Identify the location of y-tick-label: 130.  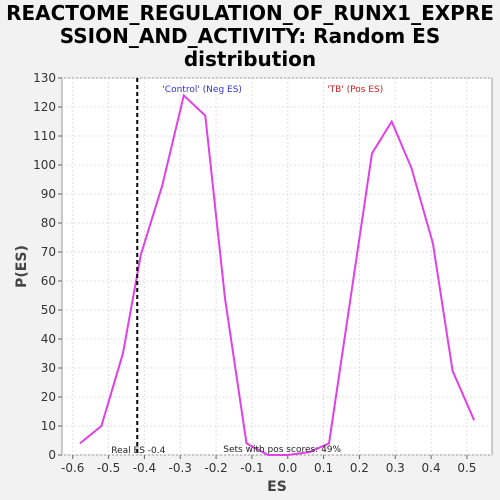
(44, 78).